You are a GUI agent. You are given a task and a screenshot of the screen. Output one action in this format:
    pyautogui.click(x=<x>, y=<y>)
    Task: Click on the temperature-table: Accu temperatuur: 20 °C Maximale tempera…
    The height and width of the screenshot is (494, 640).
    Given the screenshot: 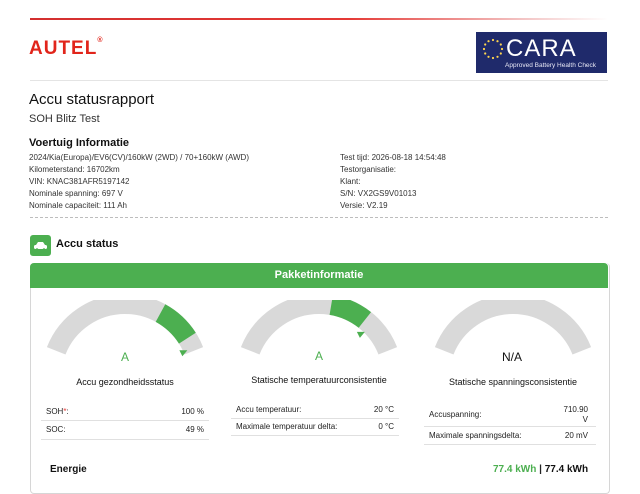 What is the action you would take?
    pyautogui.click(x=315, y=420)
    